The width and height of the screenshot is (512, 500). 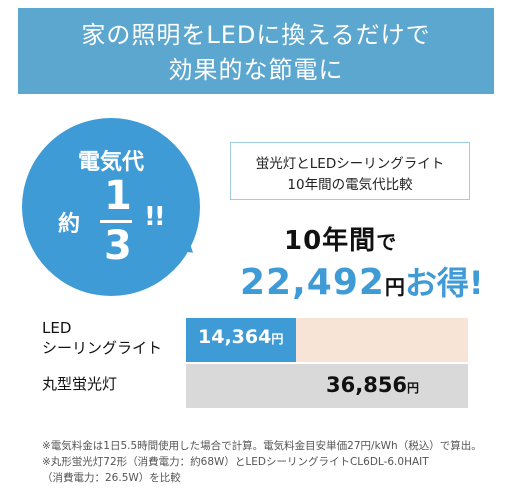 I want to click on savings-number: 22,492, so click(x=312, y=282).